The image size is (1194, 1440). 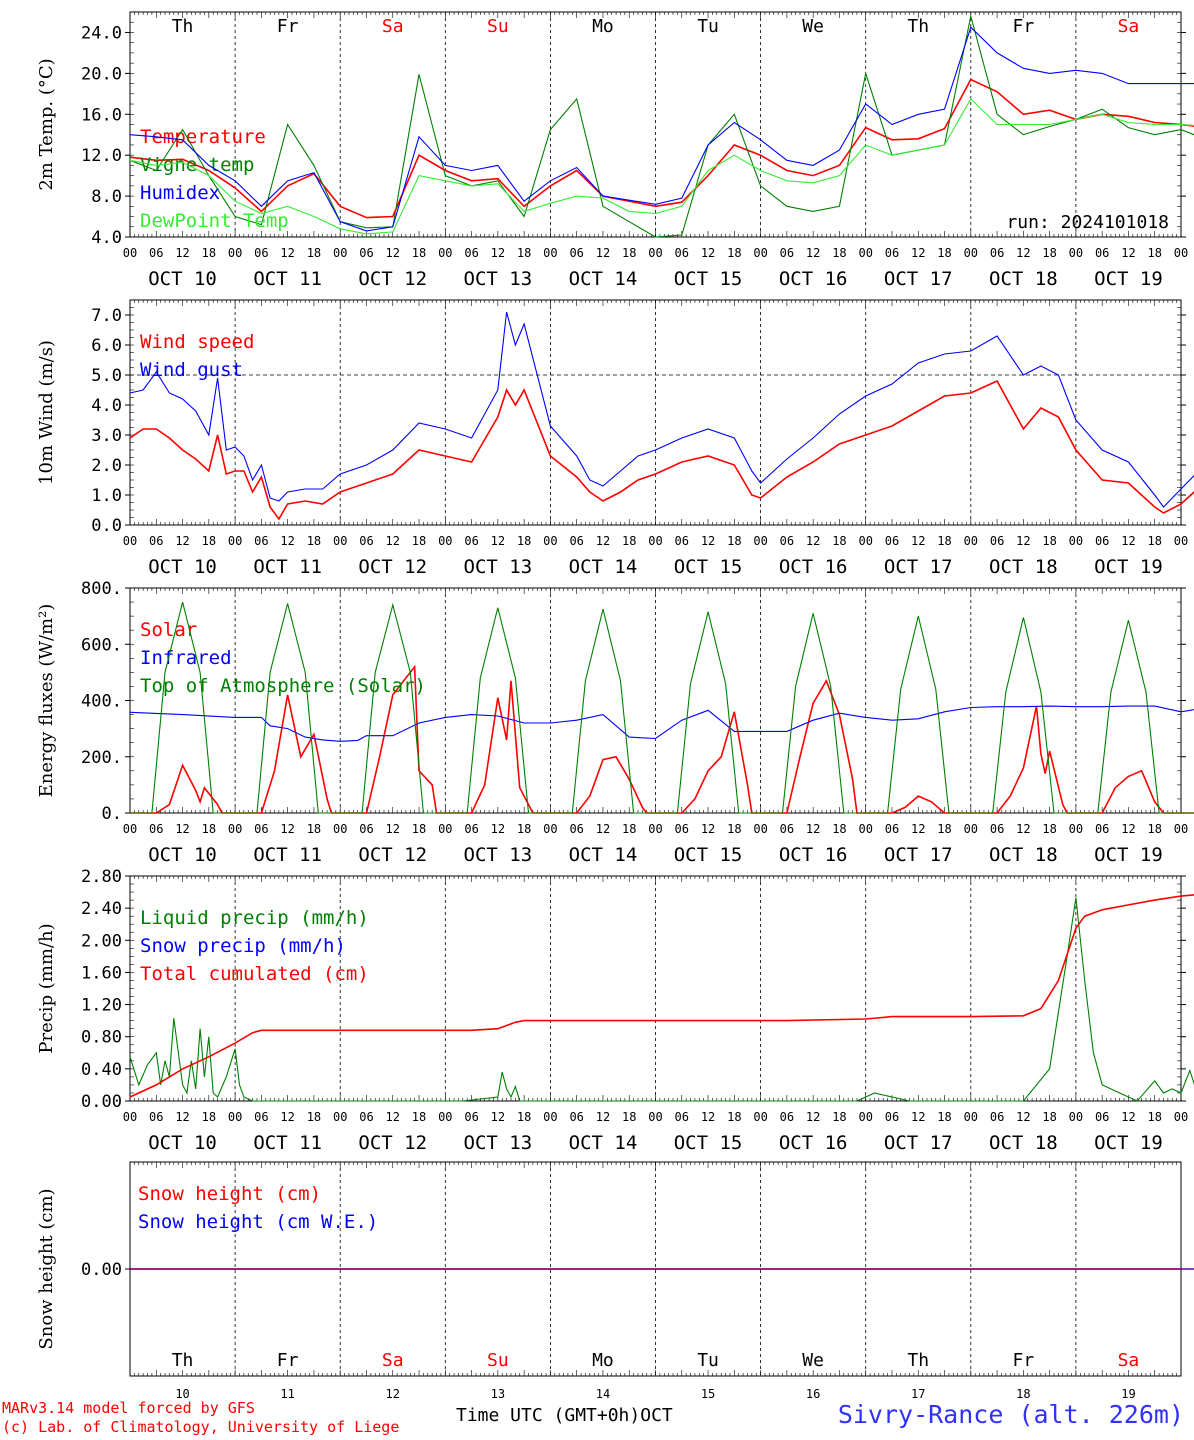 What do you see at coordinates (106, 346) in the screenshot?
I see `y-tick-label: 6.0` at bounding box center [106, 346].